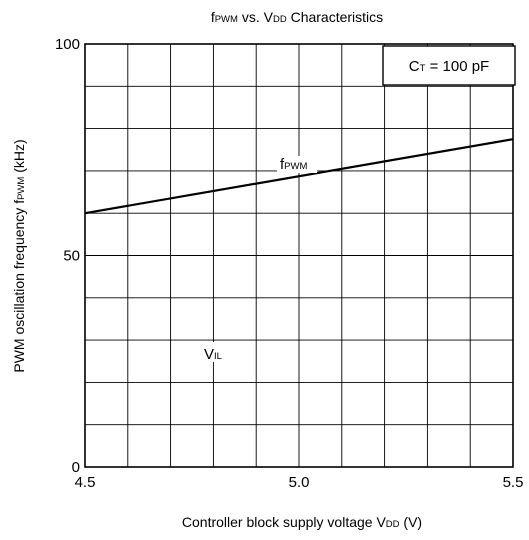 Image resolution: width=529 pixels, height=540 pixels. I want to click on y-tick-label: 0, so click(76, 467).